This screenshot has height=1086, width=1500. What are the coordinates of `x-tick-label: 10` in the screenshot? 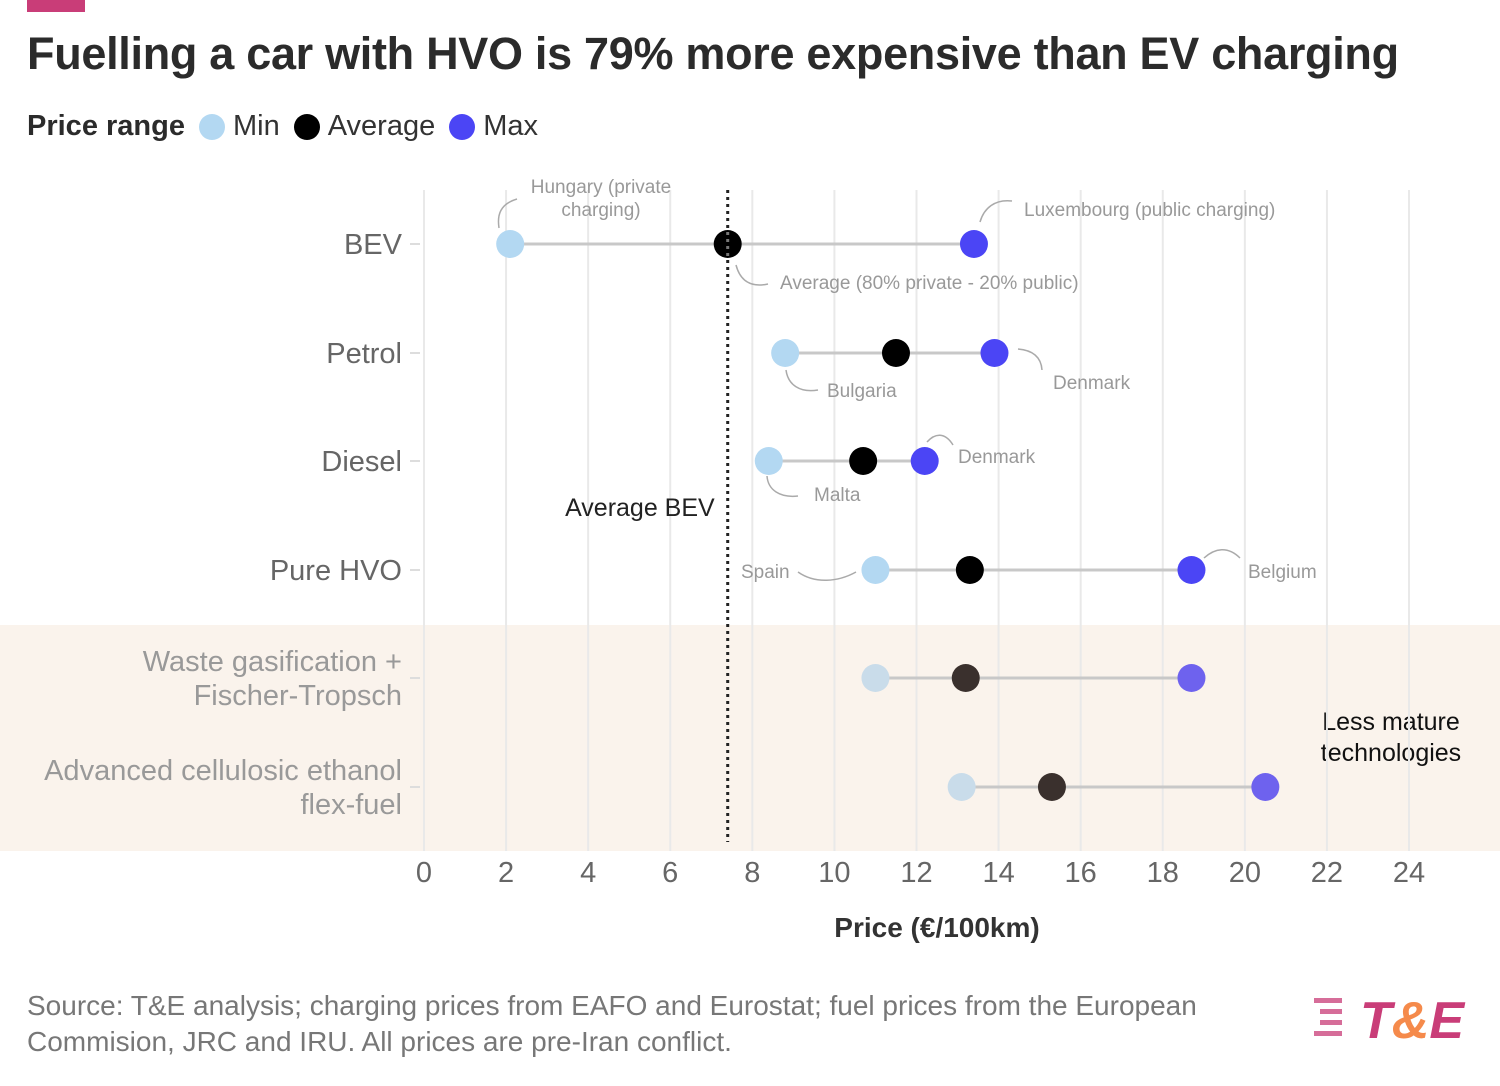 It's located at (834, 873).